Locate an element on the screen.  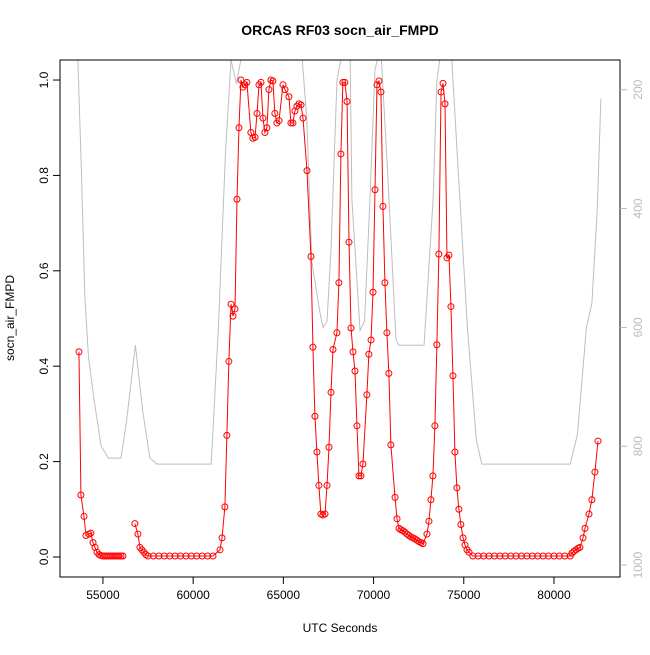
y-tick-label: 0.8 is located at coordinates (44, 175).